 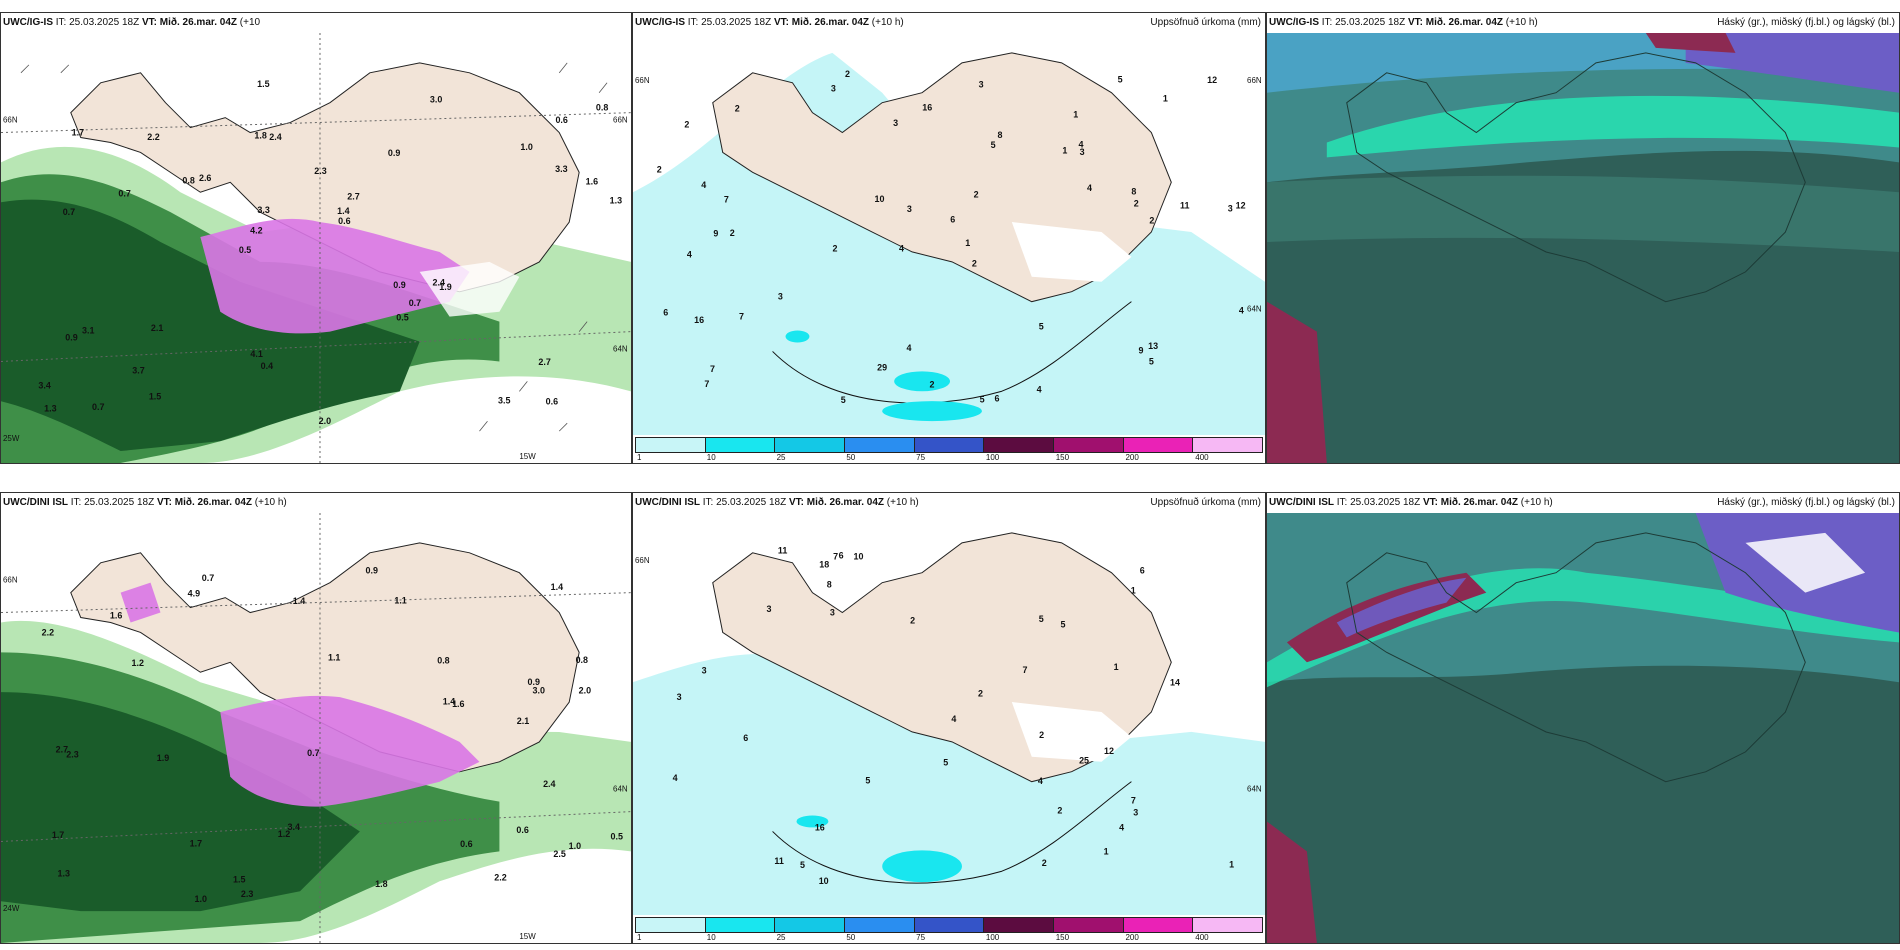 I want to click on precip-value: 6, so click(x=997, y=398).